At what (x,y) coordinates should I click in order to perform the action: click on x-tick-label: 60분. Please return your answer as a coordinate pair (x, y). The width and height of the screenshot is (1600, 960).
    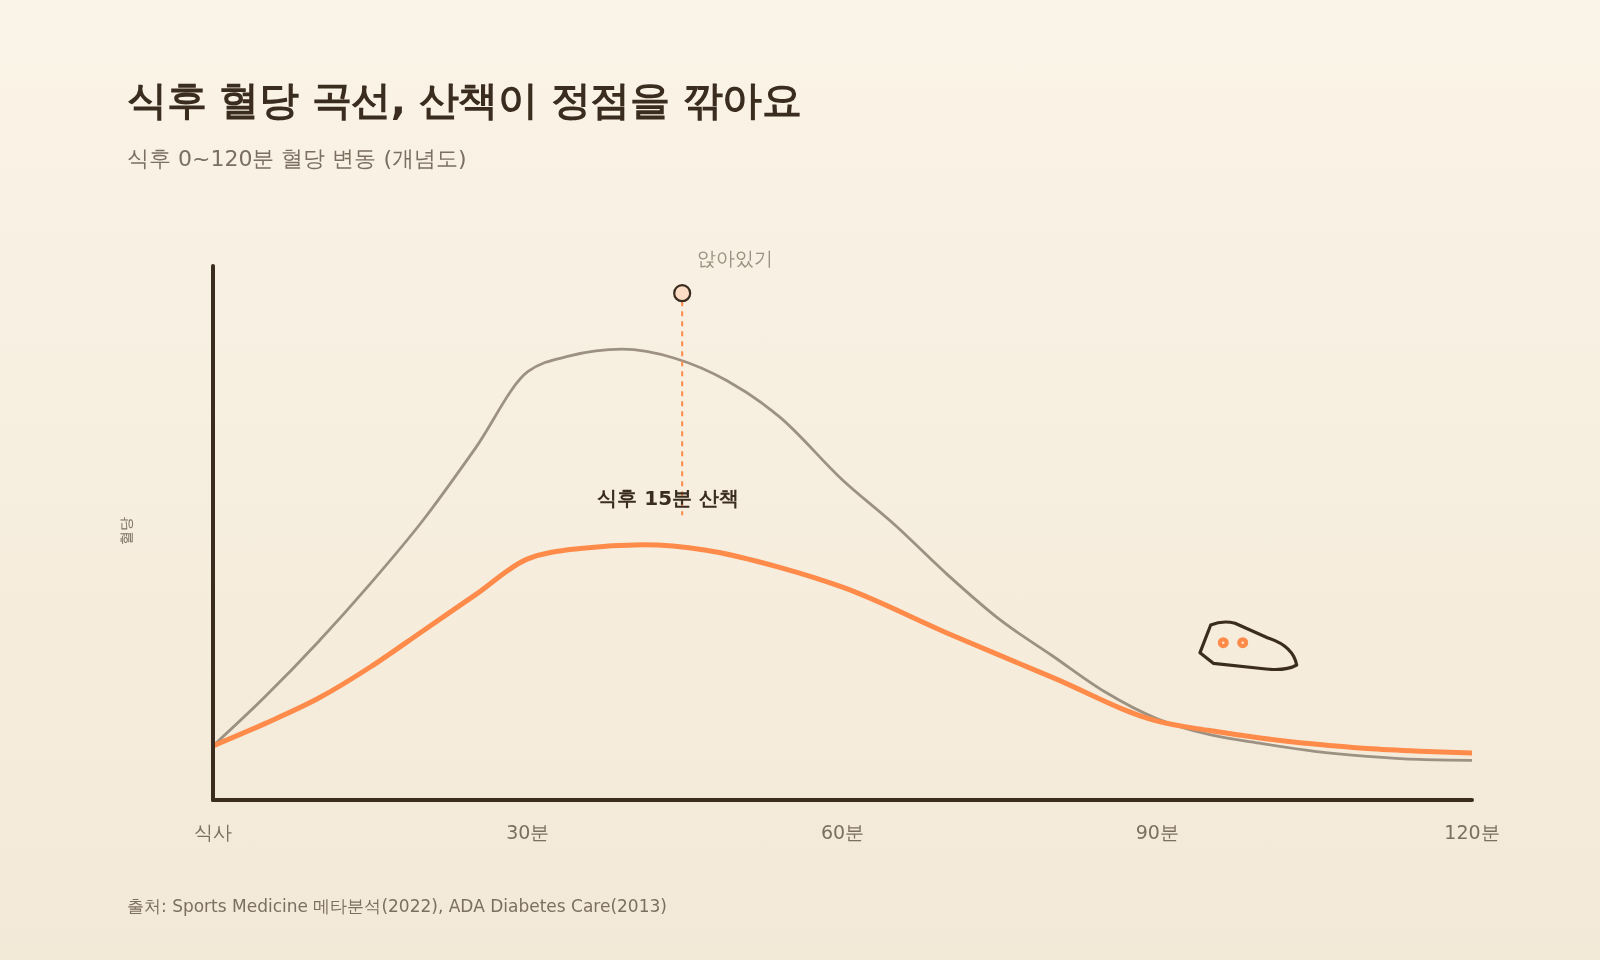
    Looking at the image, I should click on (842, 832).